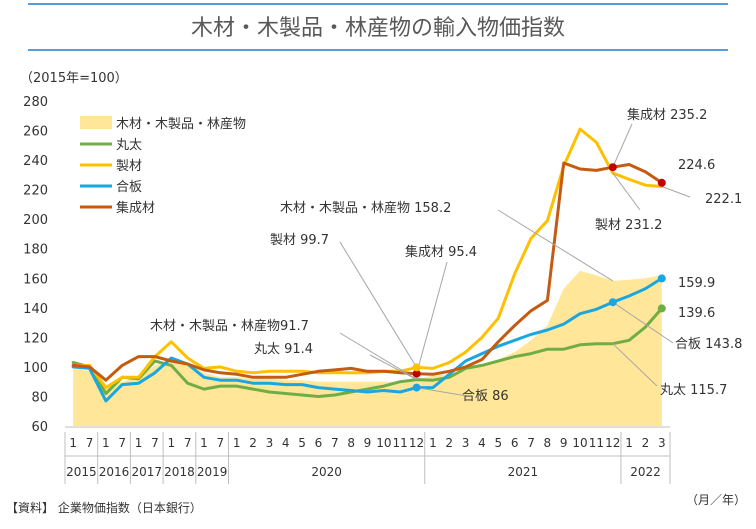 The height and width of the screenshot is (529, 756). What do you see at coordinates (716, 500) in the screenshot?
I see `x-axis-label: （月／年）` at bounding box center [716, 500].